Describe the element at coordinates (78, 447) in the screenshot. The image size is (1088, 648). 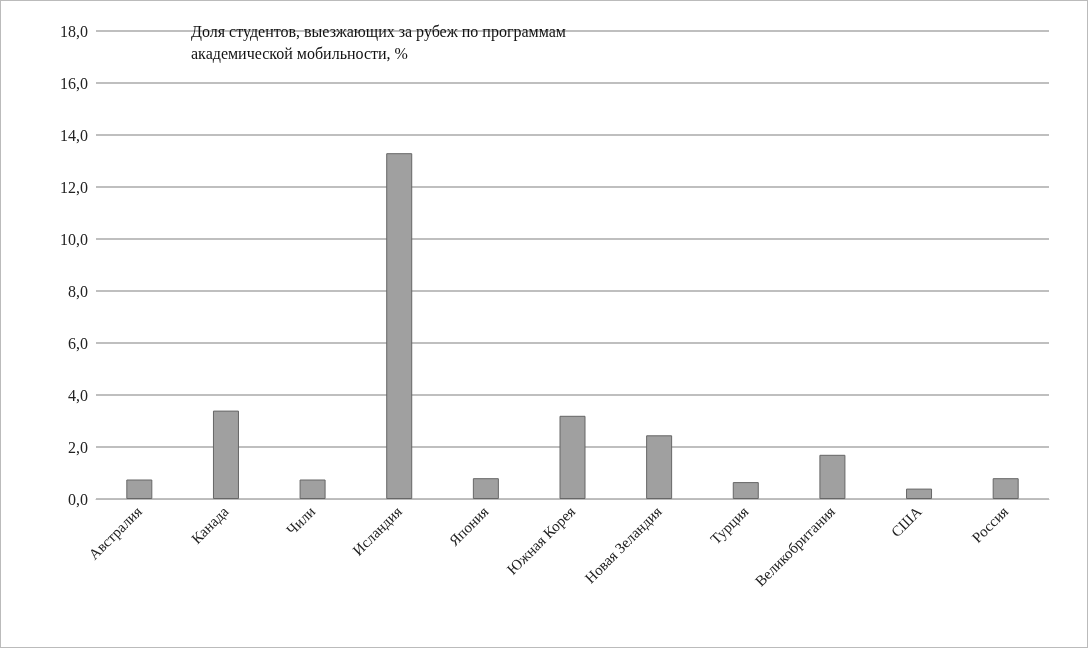
I see `y-tick-label: 2,0` at that location.